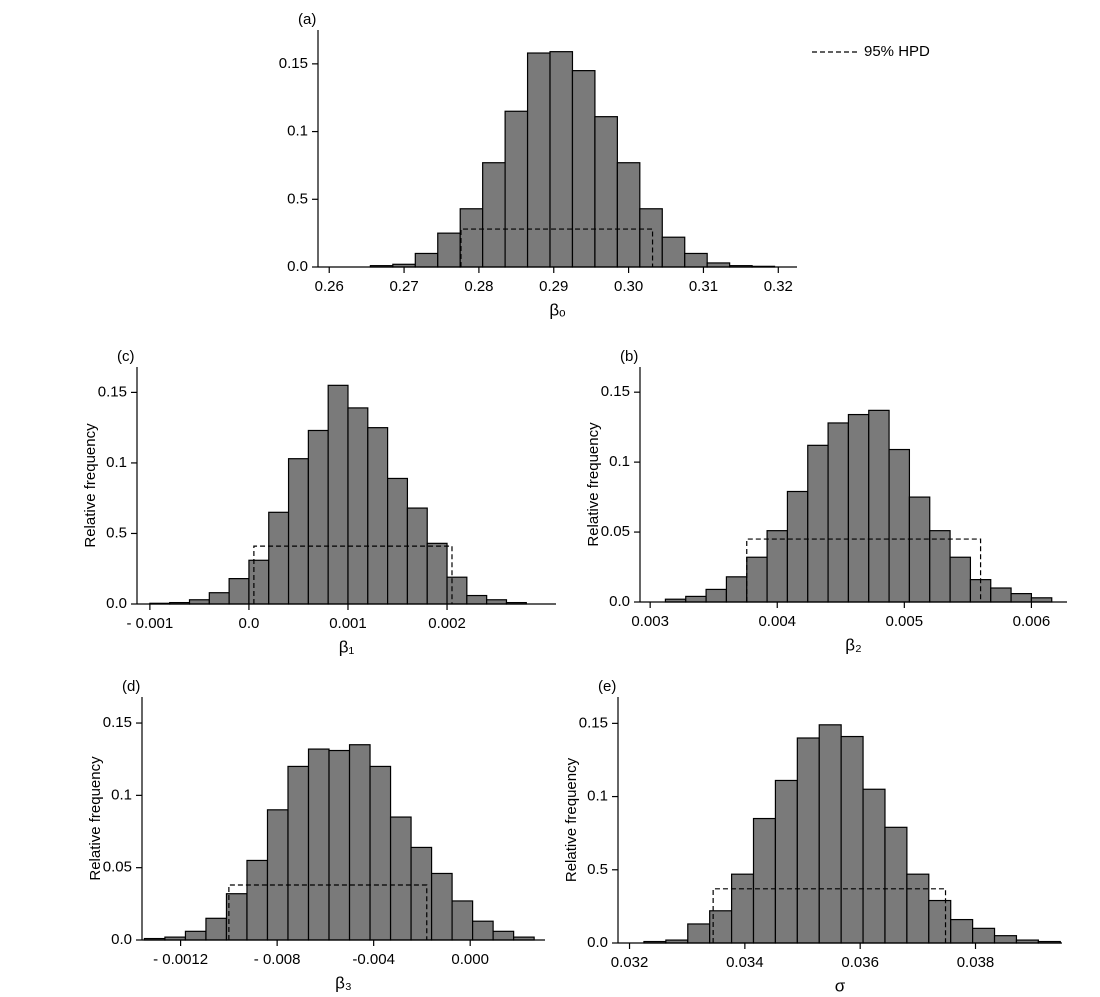  What do you see at coordinates (249, 623) in the screenshot?
I see `x-tick-label: 0.0` at bounding box center [249, 623].